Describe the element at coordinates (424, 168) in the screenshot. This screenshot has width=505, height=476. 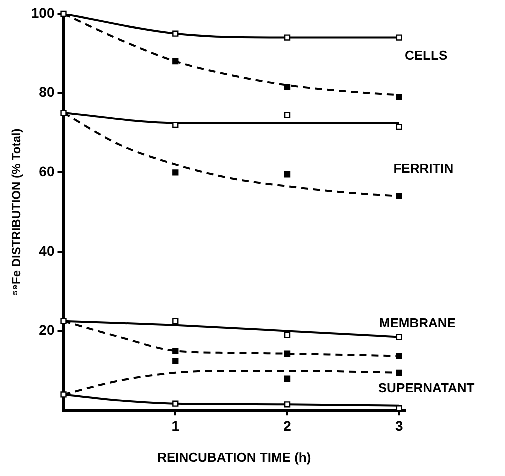
I see `annotation: FERRITIN` at that location.